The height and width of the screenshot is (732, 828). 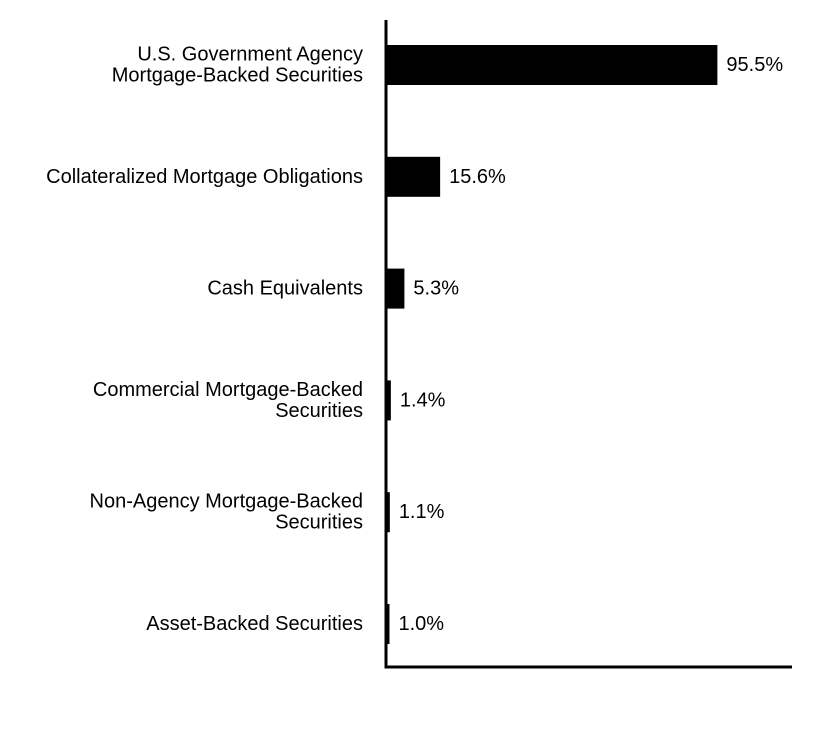 What do you see at coordinates (422, 512) in the screenshot?
I see `value-label-4: 1.1%` at bounding box center [422, 512].